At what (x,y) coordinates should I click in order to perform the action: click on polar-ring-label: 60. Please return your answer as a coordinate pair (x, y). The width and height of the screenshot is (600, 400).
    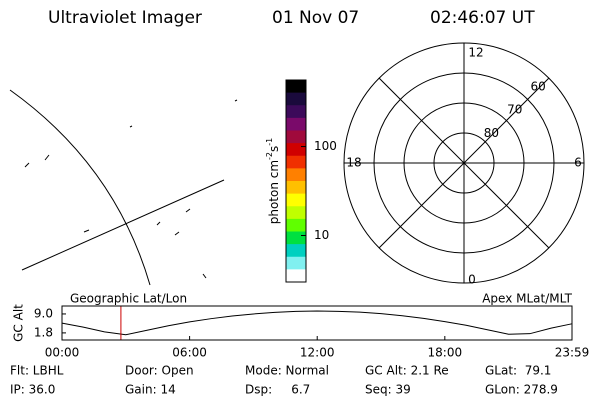
    Looking at the image, I should click on (538, 86).